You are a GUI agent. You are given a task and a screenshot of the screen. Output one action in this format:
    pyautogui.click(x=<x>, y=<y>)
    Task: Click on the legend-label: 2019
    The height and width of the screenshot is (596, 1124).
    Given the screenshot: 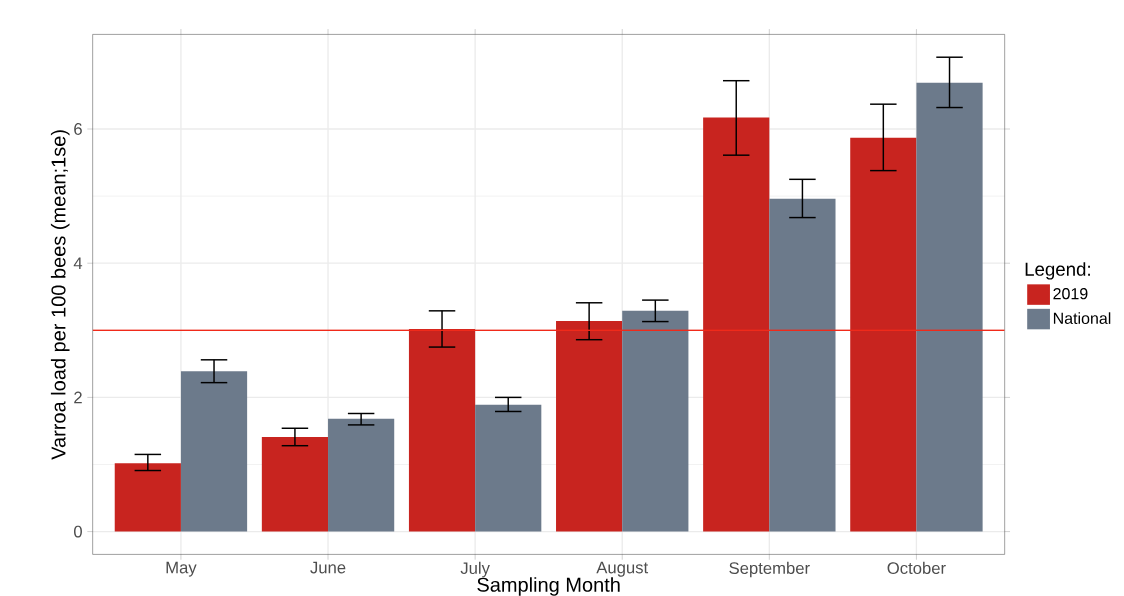 What is the action you would take?
    pyautogui.click(x=1070, y=294)
    